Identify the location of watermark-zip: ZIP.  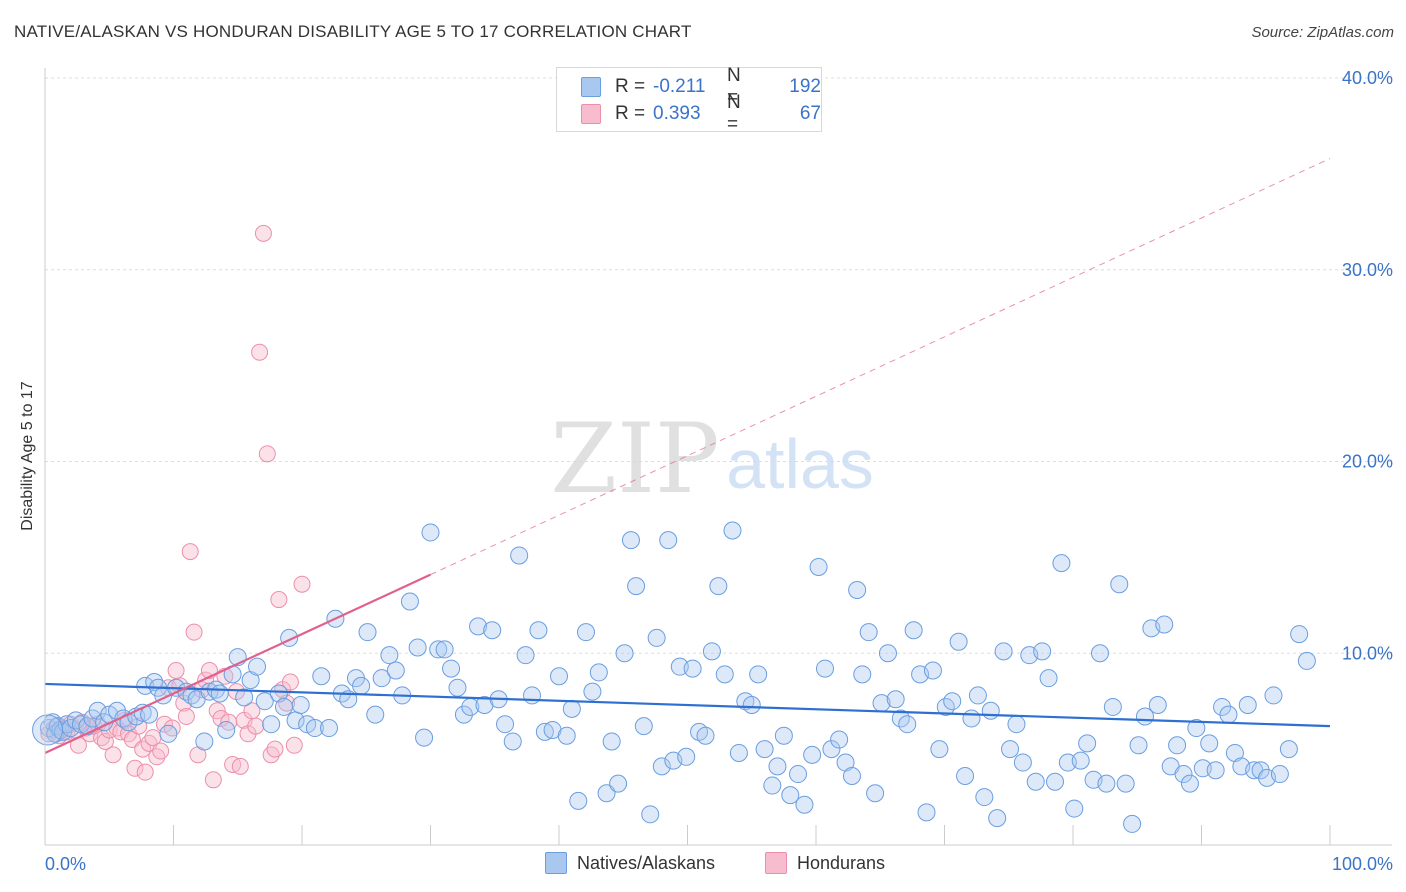
(634, 459).